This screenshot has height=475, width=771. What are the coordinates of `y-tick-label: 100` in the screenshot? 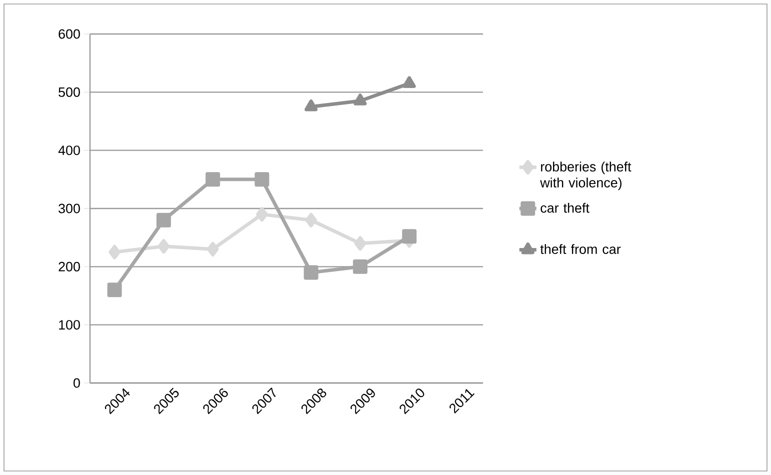 It's located at (69, 325).